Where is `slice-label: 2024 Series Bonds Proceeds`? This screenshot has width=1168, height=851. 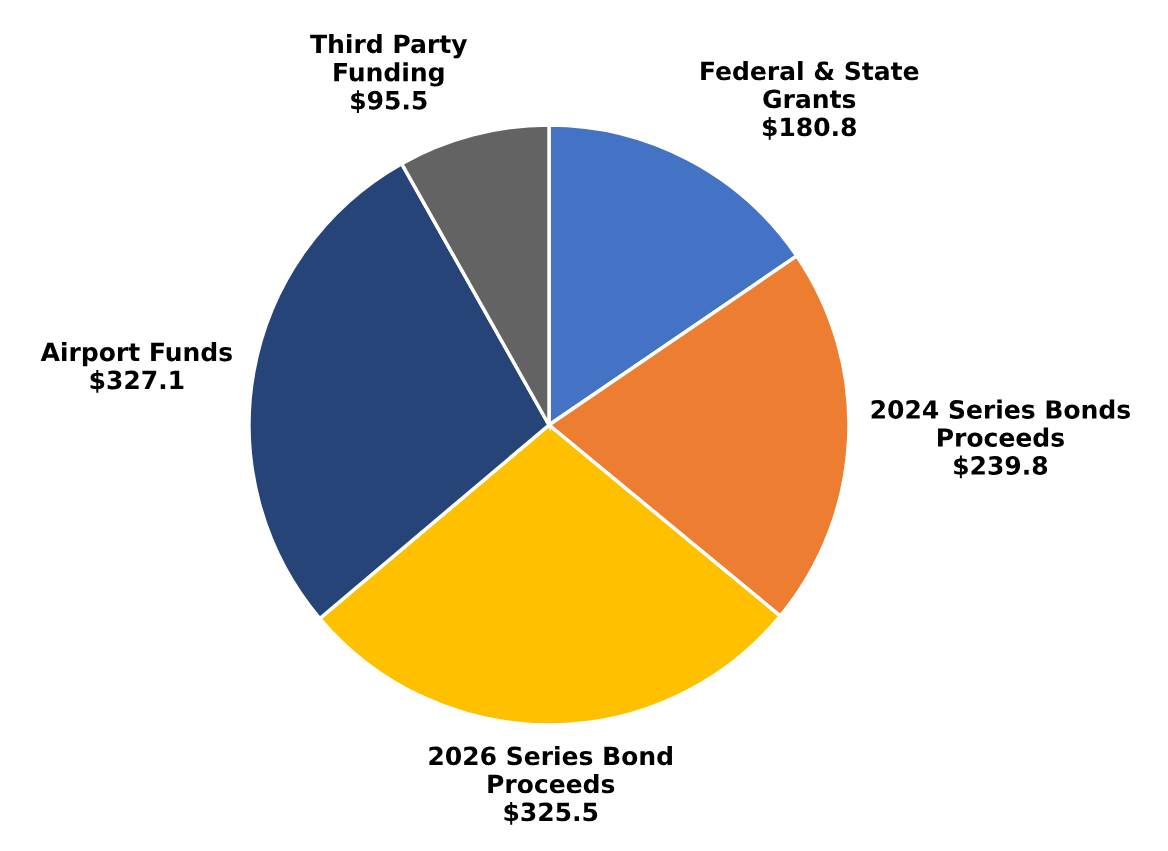 slice-label: 2024 Series Bonds Proceeds is located at coordinates (1000, 423).